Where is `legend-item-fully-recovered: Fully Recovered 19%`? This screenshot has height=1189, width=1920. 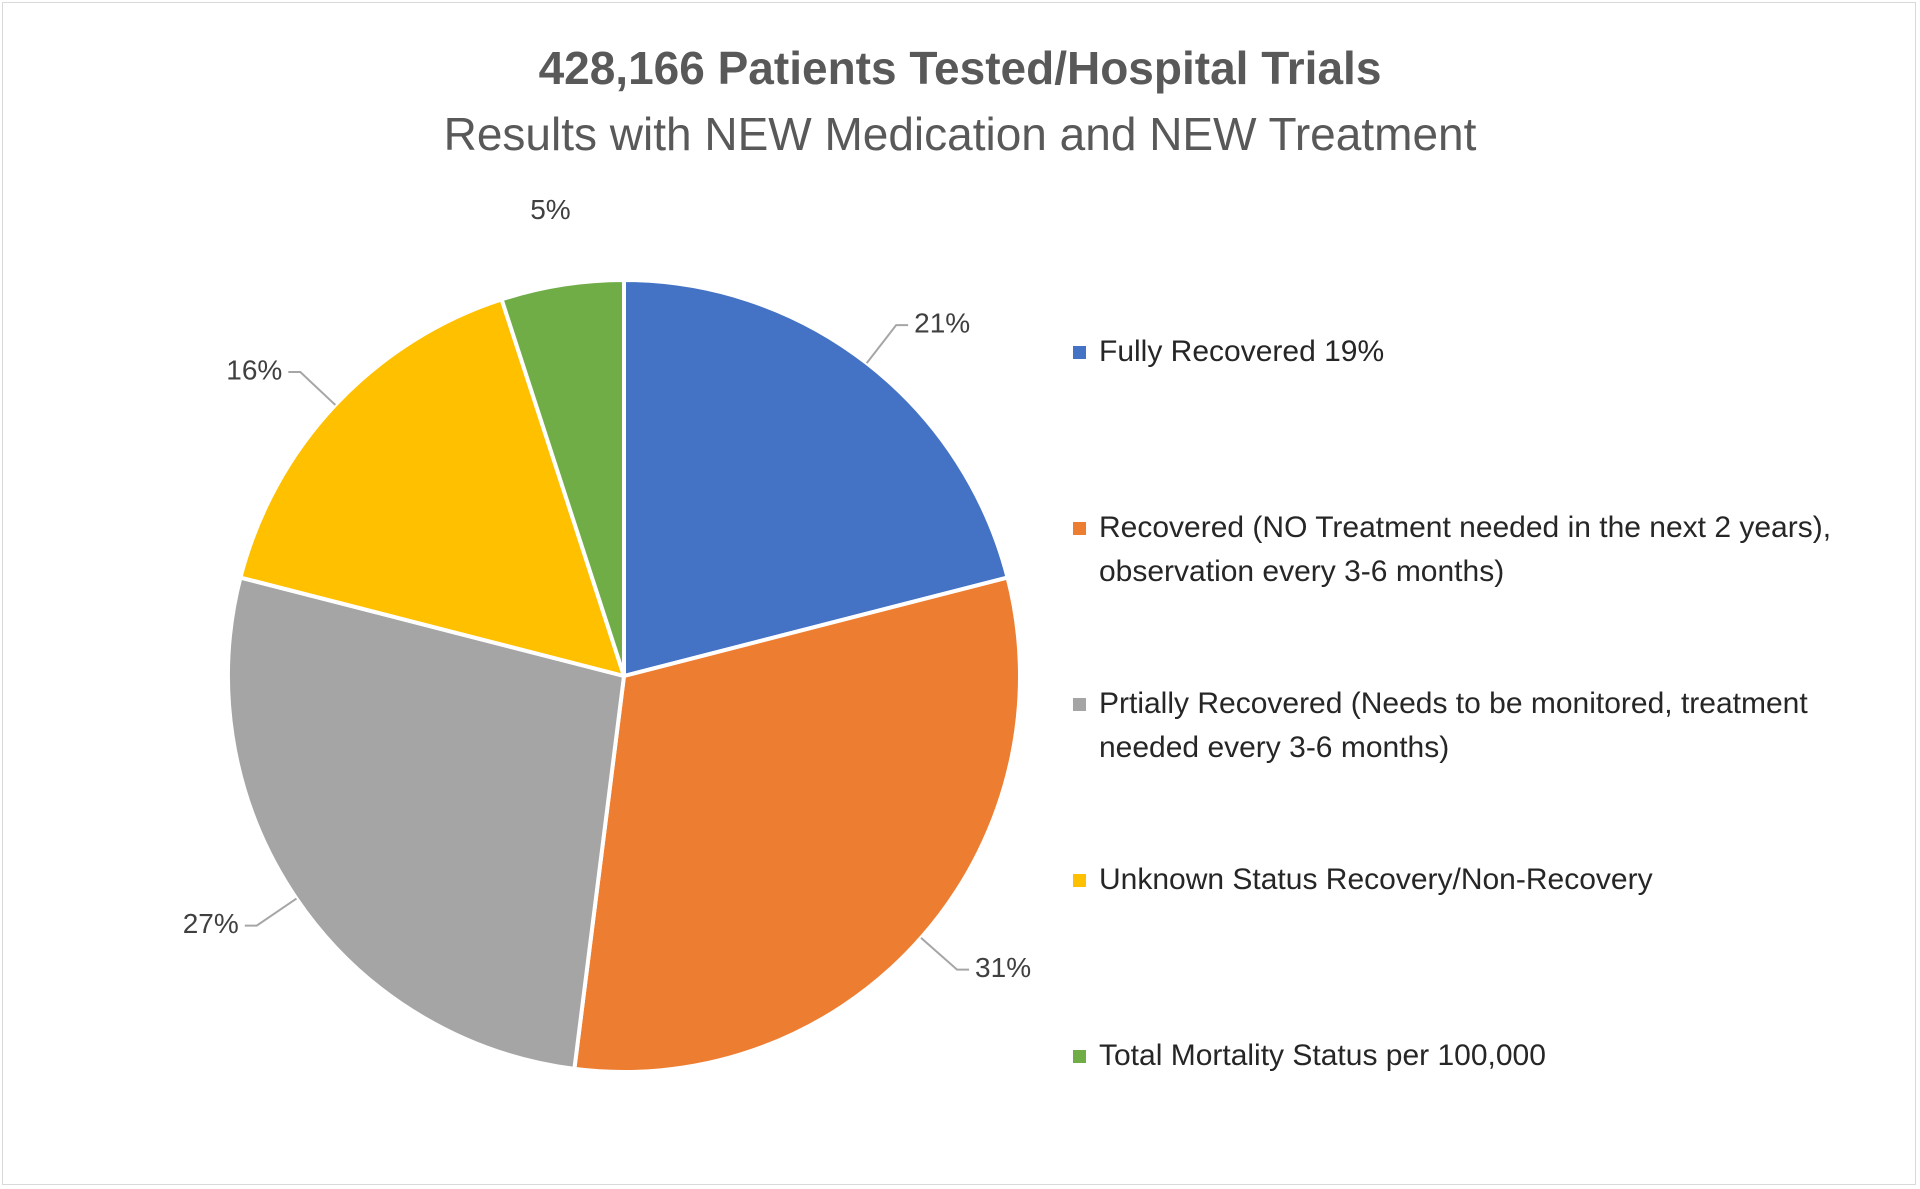
legend-item-fully-recovered: Fully Recovered 19% is located at coordinates (1493, 352).